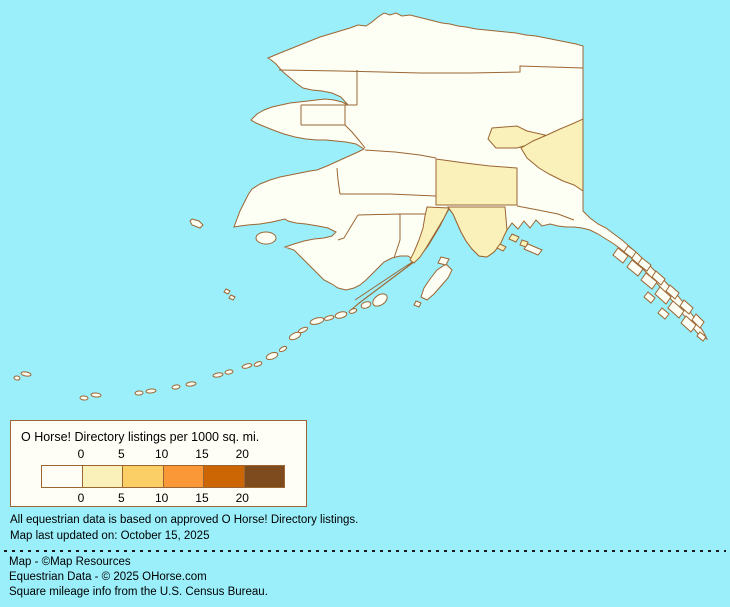 The height and width of the screenshot is (607, 730). Describe the element at coordinates (476, 182) in the screenshot. I see `shaded-borough-denali-matsu` at that location.